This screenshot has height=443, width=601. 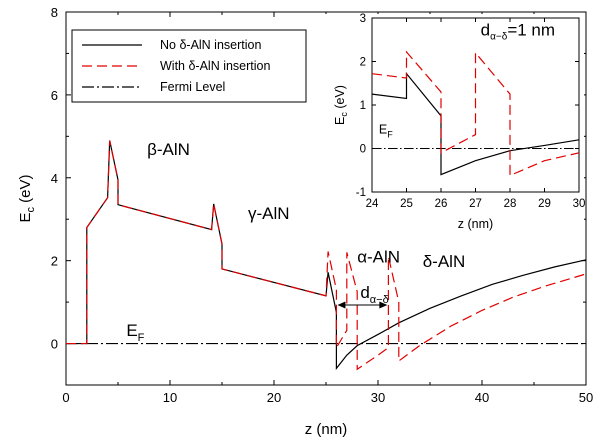 I want to click on inset-x-tick-label: 30, so click(x=579, y=204).